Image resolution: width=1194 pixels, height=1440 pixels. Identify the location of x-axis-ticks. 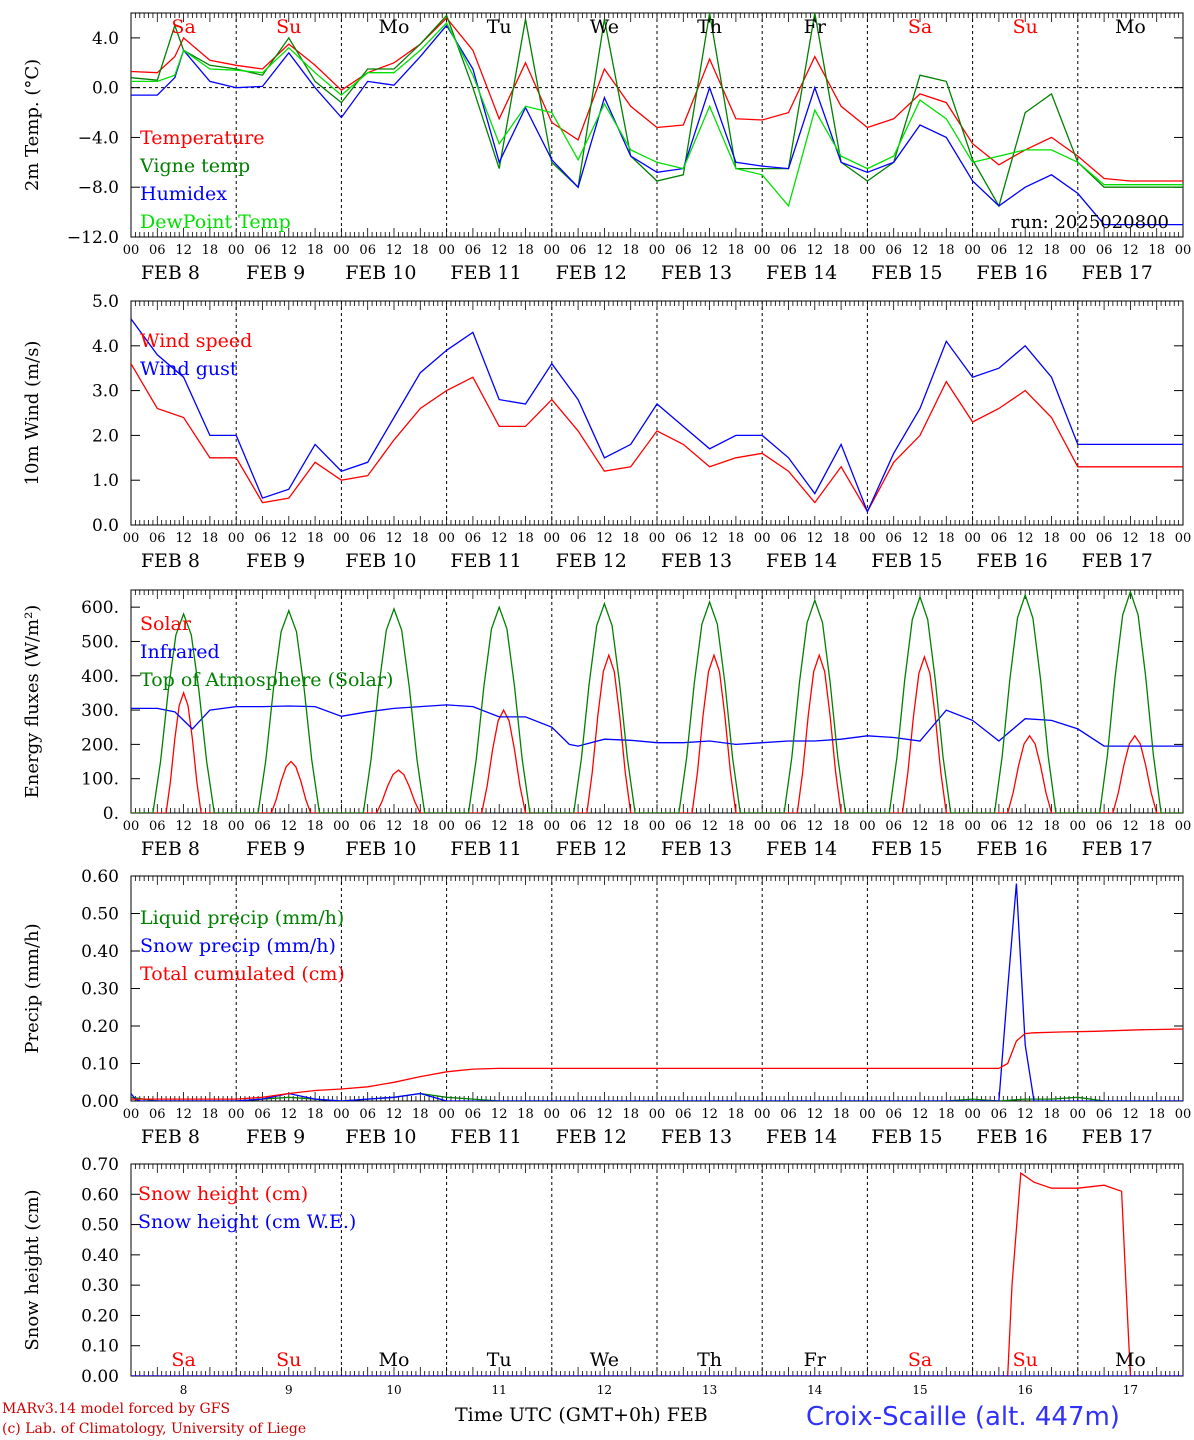
(657, 701).